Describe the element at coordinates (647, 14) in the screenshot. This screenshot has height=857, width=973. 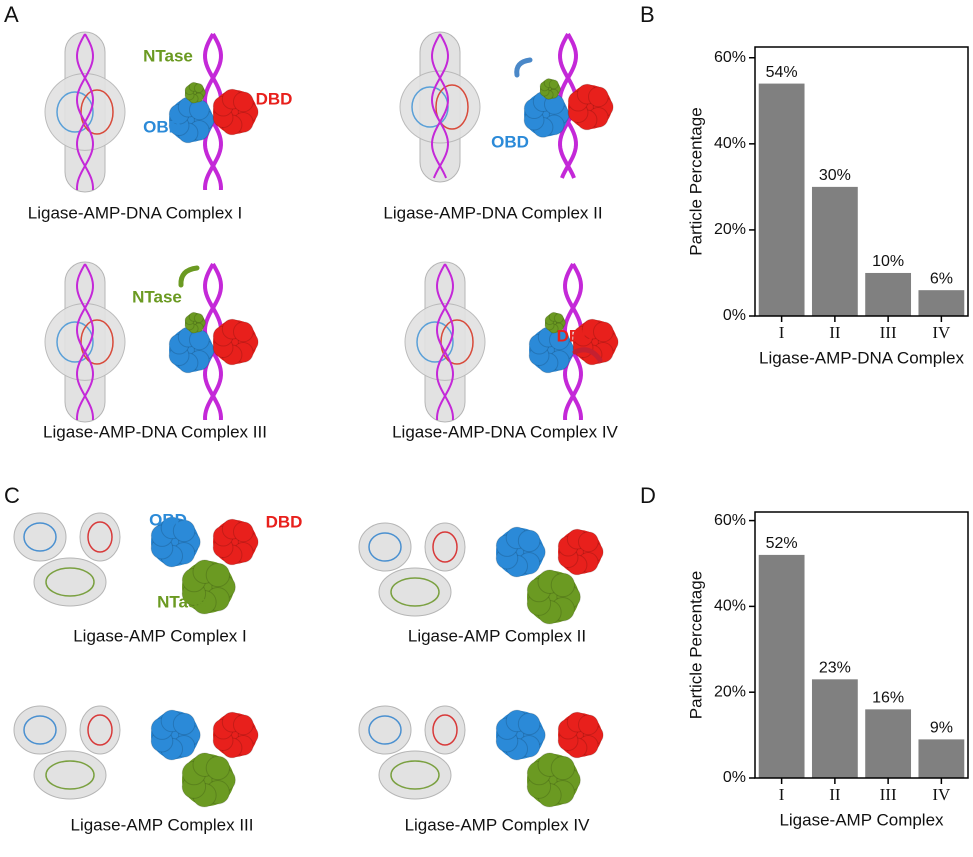
I see `panel-label: B` at that location.